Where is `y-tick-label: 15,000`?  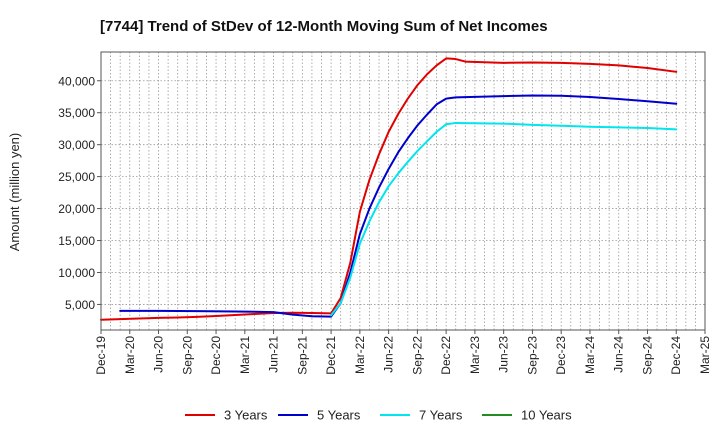
y-tick-label: 15,000 is located at coordinates (76, 241).